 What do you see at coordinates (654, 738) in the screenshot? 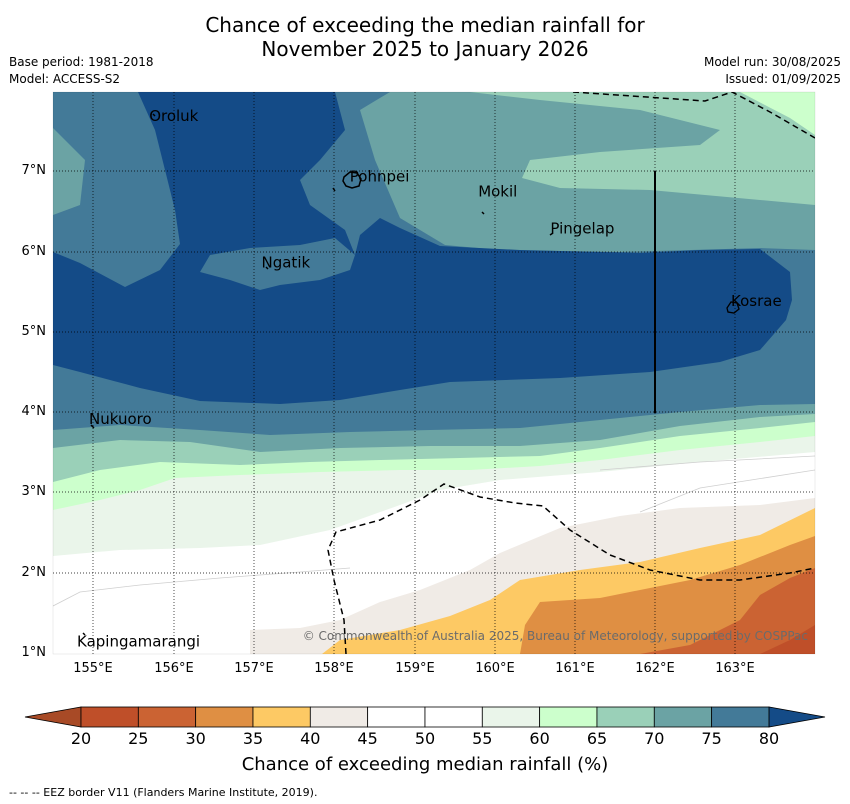
I see `colorbar-tick-label: 70` at bounding box center [654, 738].